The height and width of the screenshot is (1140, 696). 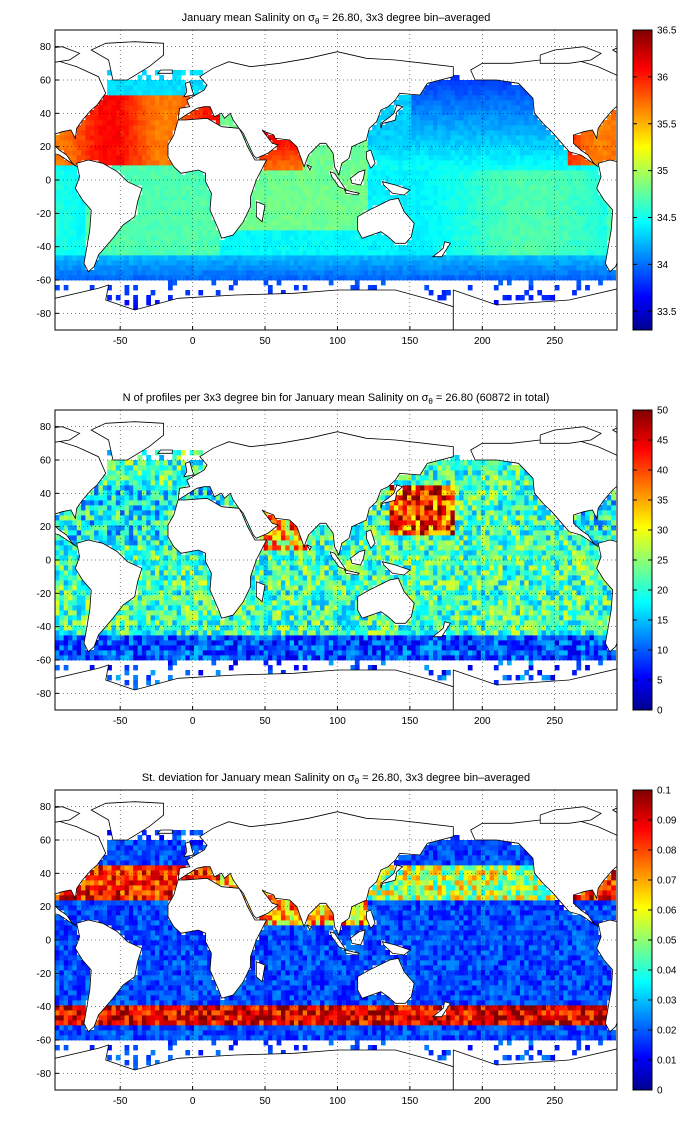 What do you see at coordinates (44, 247) in the screenshot?
I see `y-tick-label: -40` at bounding box center [44, 247].